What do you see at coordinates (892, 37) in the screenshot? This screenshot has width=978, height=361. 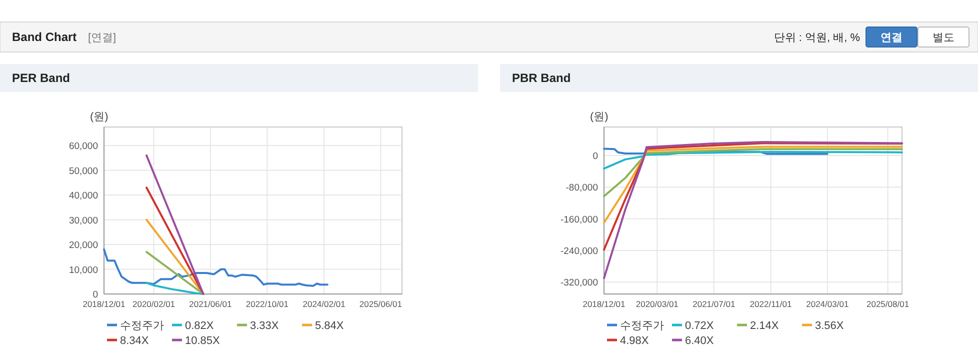 I see `toggle-button: 연결` at bounding box center [892, 37].